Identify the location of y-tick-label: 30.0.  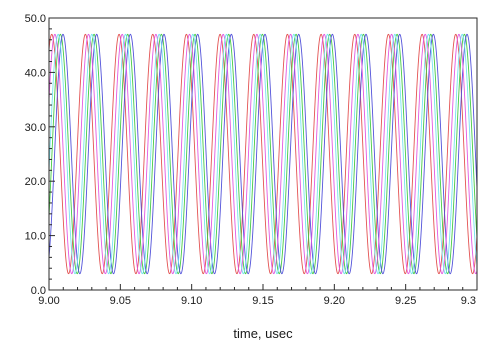
(35, 128).